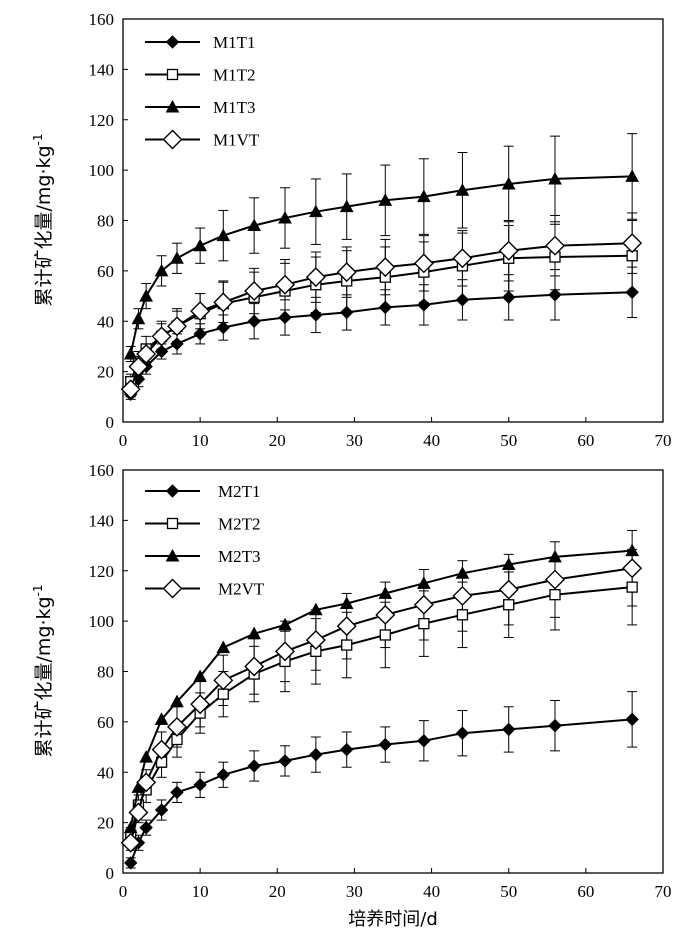  Describe the element at coordinates (234, 42) in the screenshot. I see `legend-label: M1T1` at that location.